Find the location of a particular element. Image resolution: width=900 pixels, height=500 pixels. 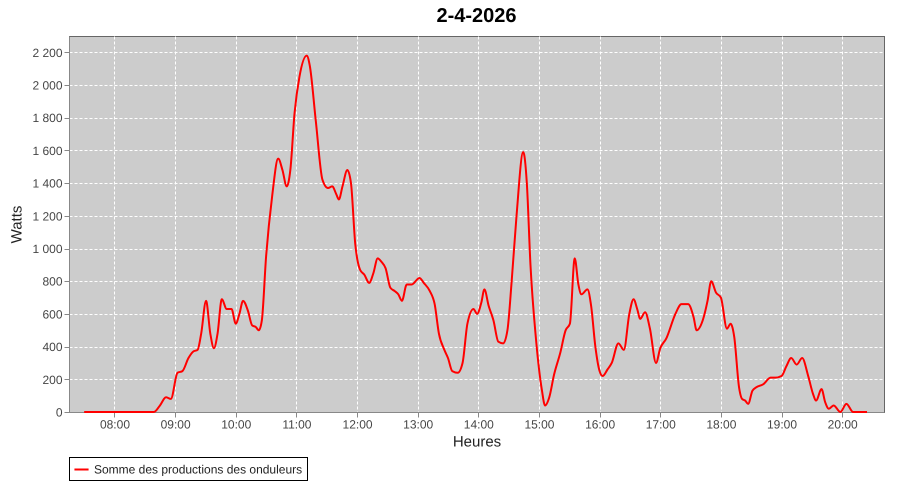

y-tick-label: 1 600 is located at coordinates (47, 151).